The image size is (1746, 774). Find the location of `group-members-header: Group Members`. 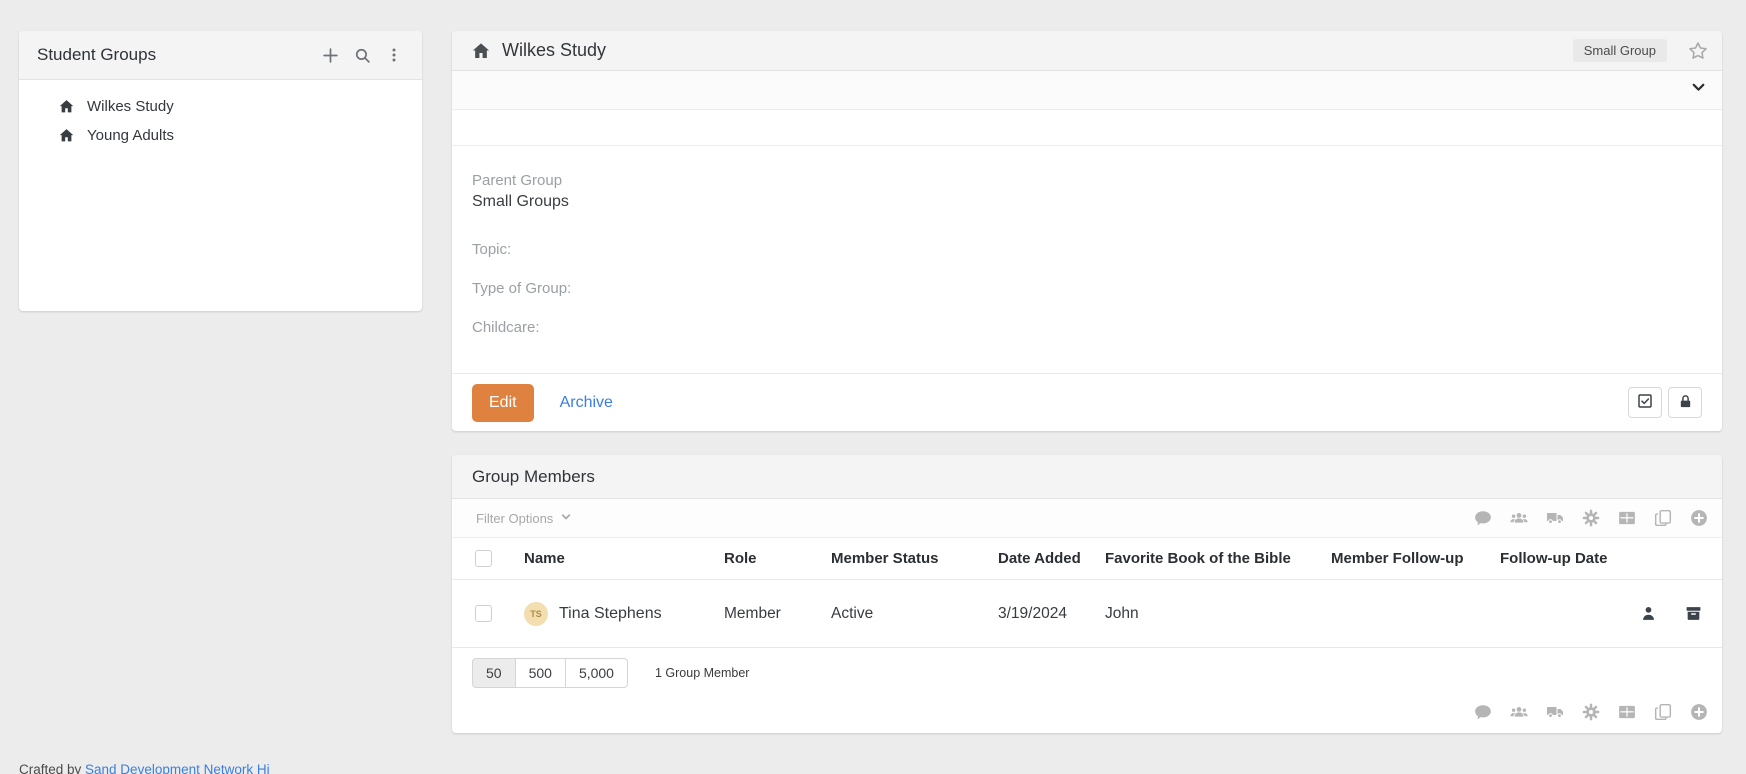

group-members-header: Group Members is located at coordinates (1087, 477).